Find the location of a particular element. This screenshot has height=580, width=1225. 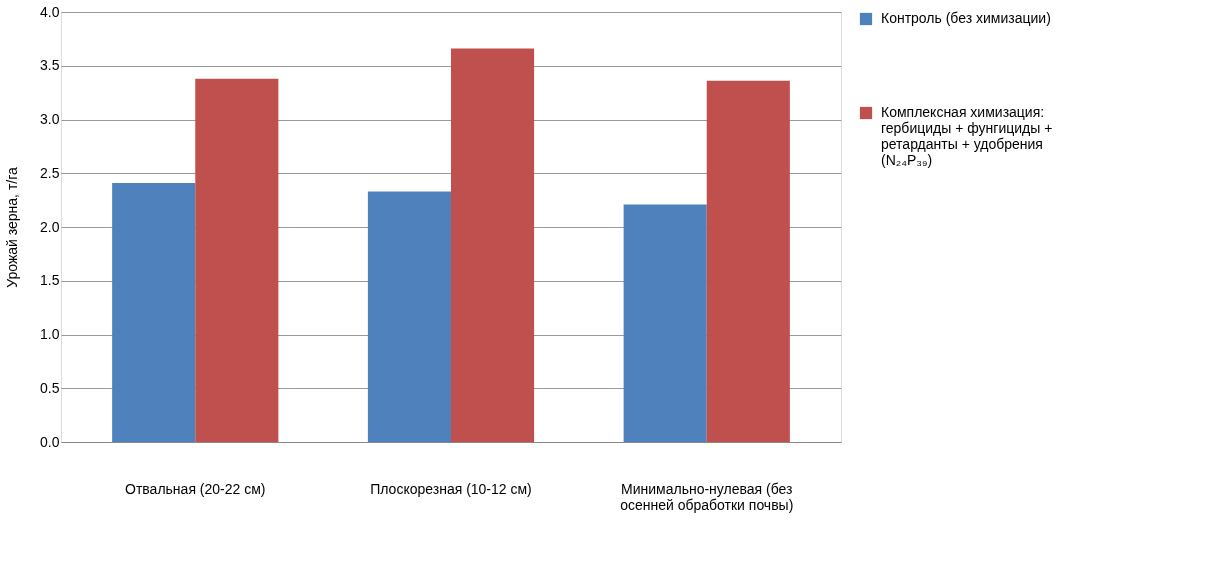

y-tick-label: 2.0 is located at coordinates (50, 226).